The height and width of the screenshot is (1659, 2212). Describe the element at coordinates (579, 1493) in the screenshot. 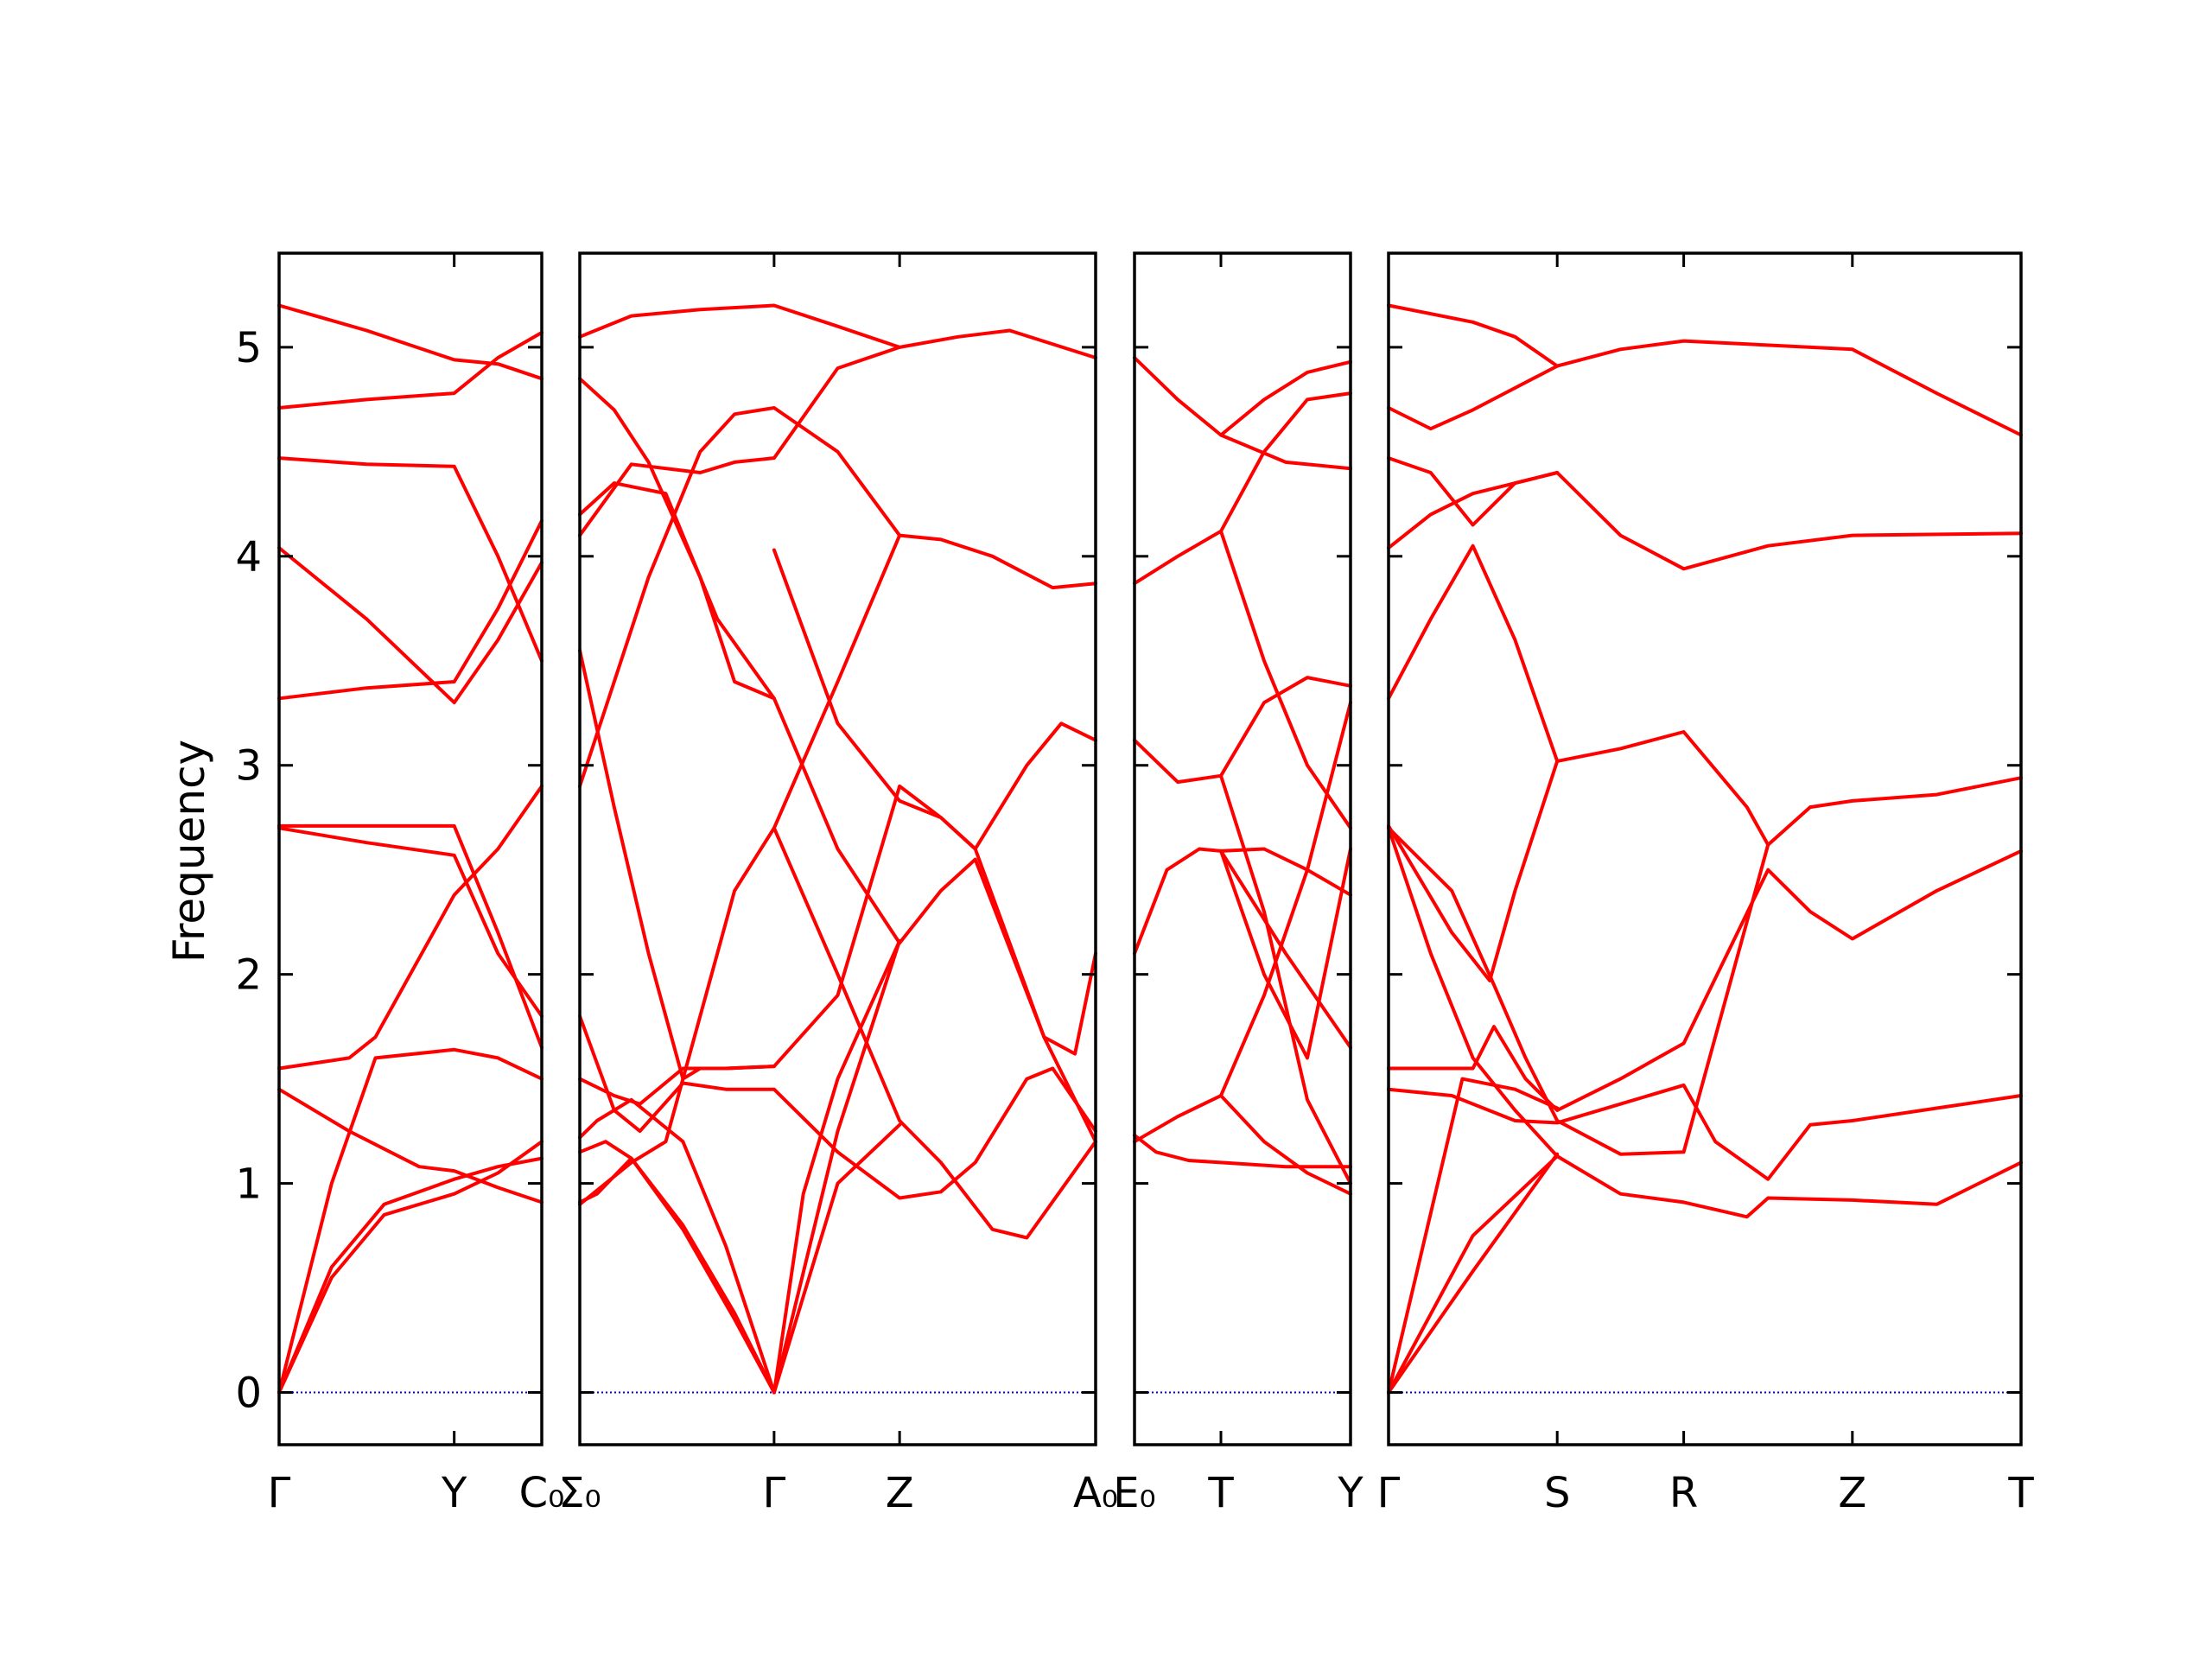

I see `panel-2-xtick-label-0: Σ₀` at that location.